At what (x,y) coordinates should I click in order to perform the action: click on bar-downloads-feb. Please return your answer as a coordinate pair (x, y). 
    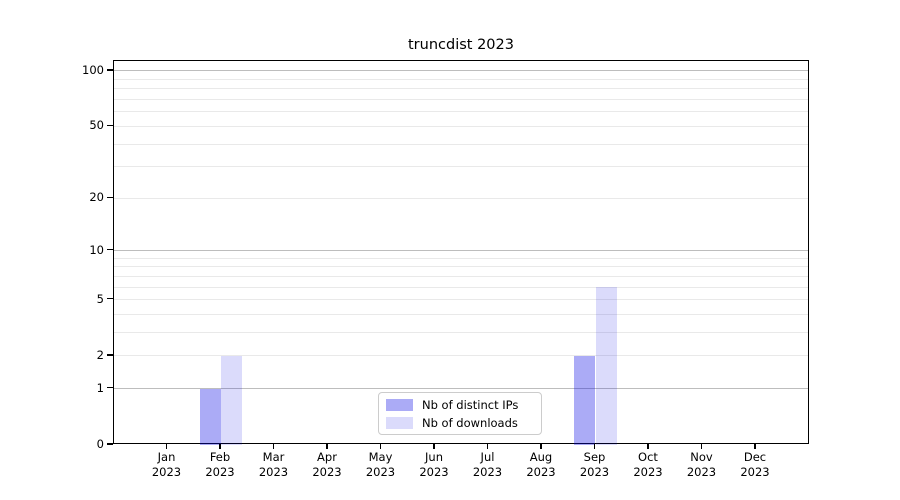
    Looking at the image, I should click on (232, 400).